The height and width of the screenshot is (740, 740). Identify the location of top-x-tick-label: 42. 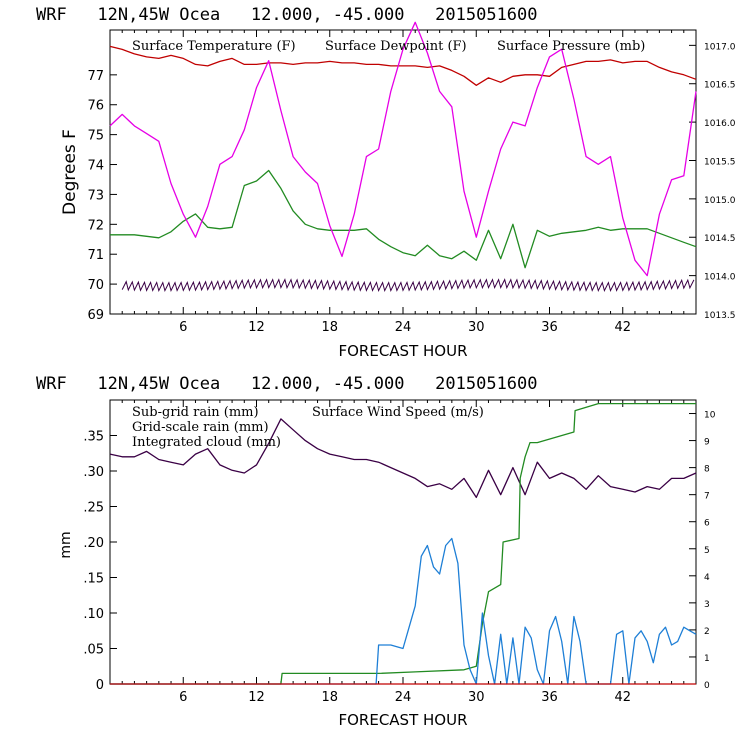
(622, 327).